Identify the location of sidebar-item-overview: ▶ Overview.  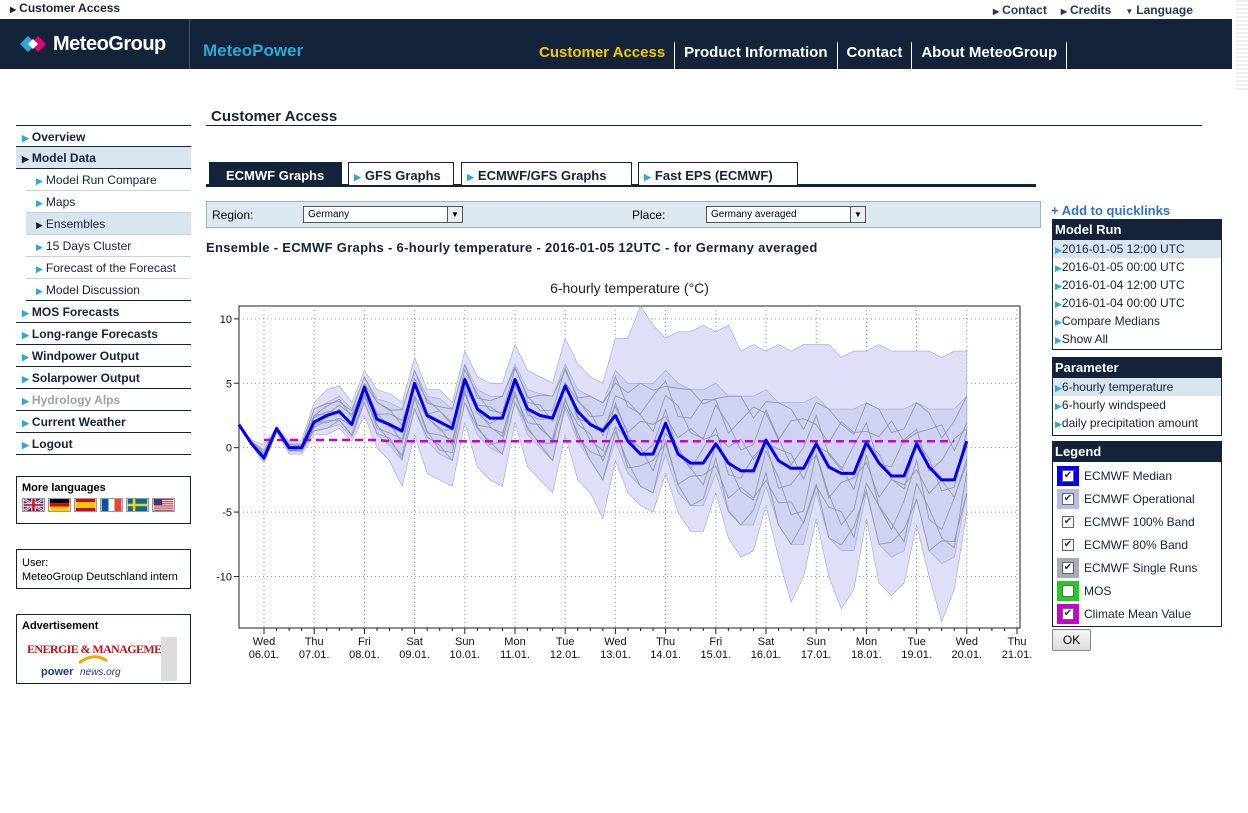
(103, 136).